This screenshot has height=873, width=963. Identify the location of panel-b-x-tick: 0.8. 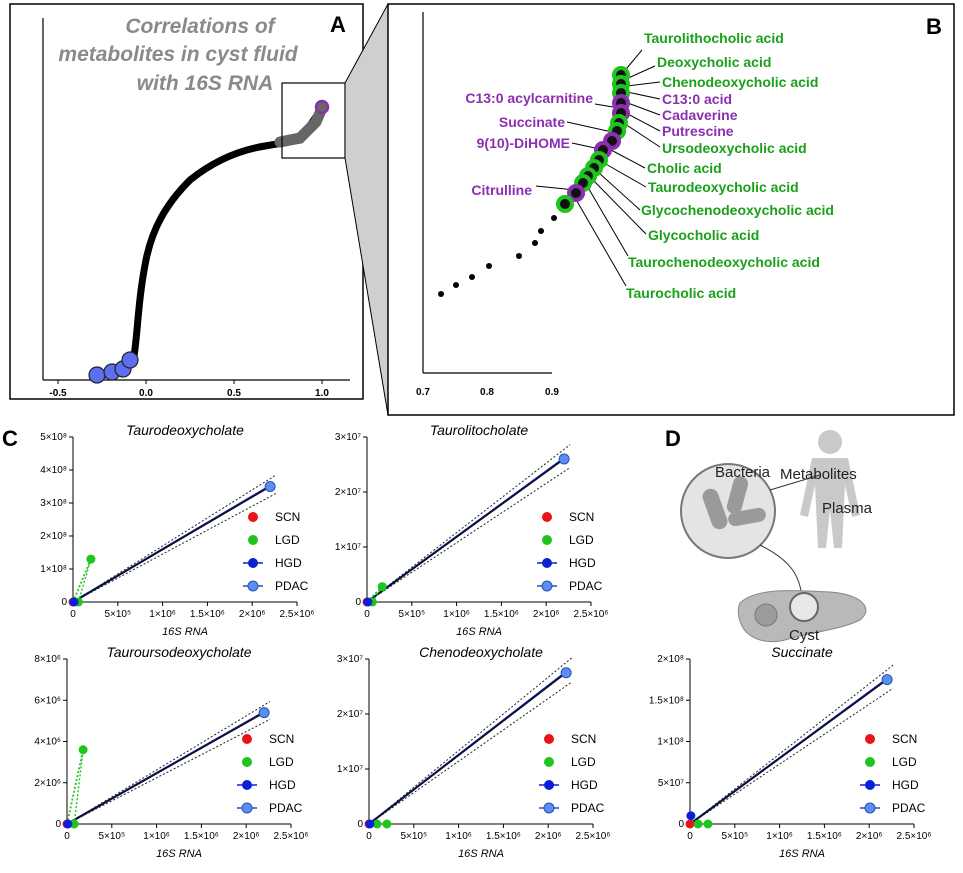
(487, 392).